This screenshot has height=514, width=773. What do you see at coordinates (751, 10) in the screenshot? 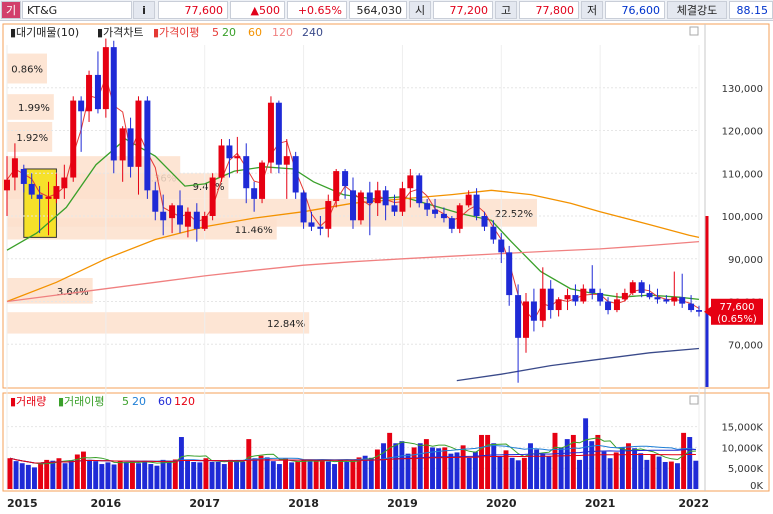
I see `strength-value: 88.15` at bounding box center [751, 10].